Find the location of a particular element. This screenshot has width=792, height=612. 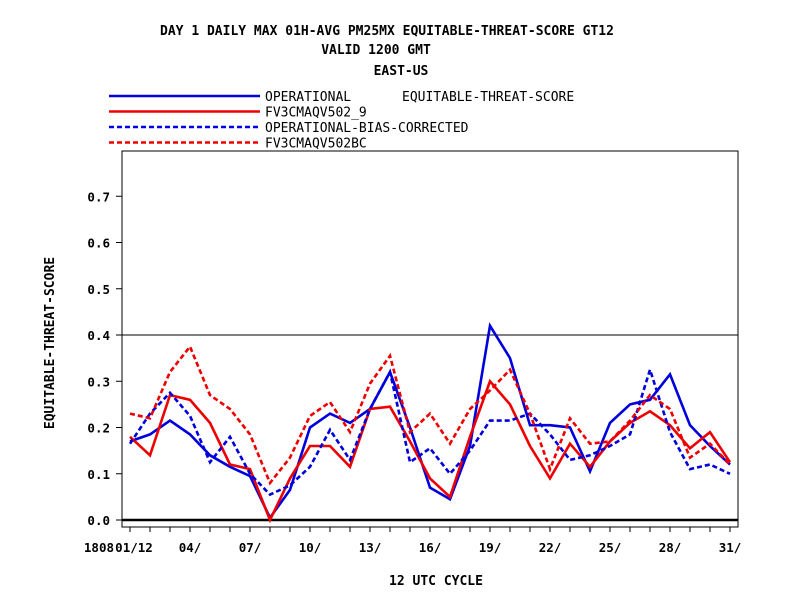

x-tick-label: 13/ is located at coordinates (370, 547).